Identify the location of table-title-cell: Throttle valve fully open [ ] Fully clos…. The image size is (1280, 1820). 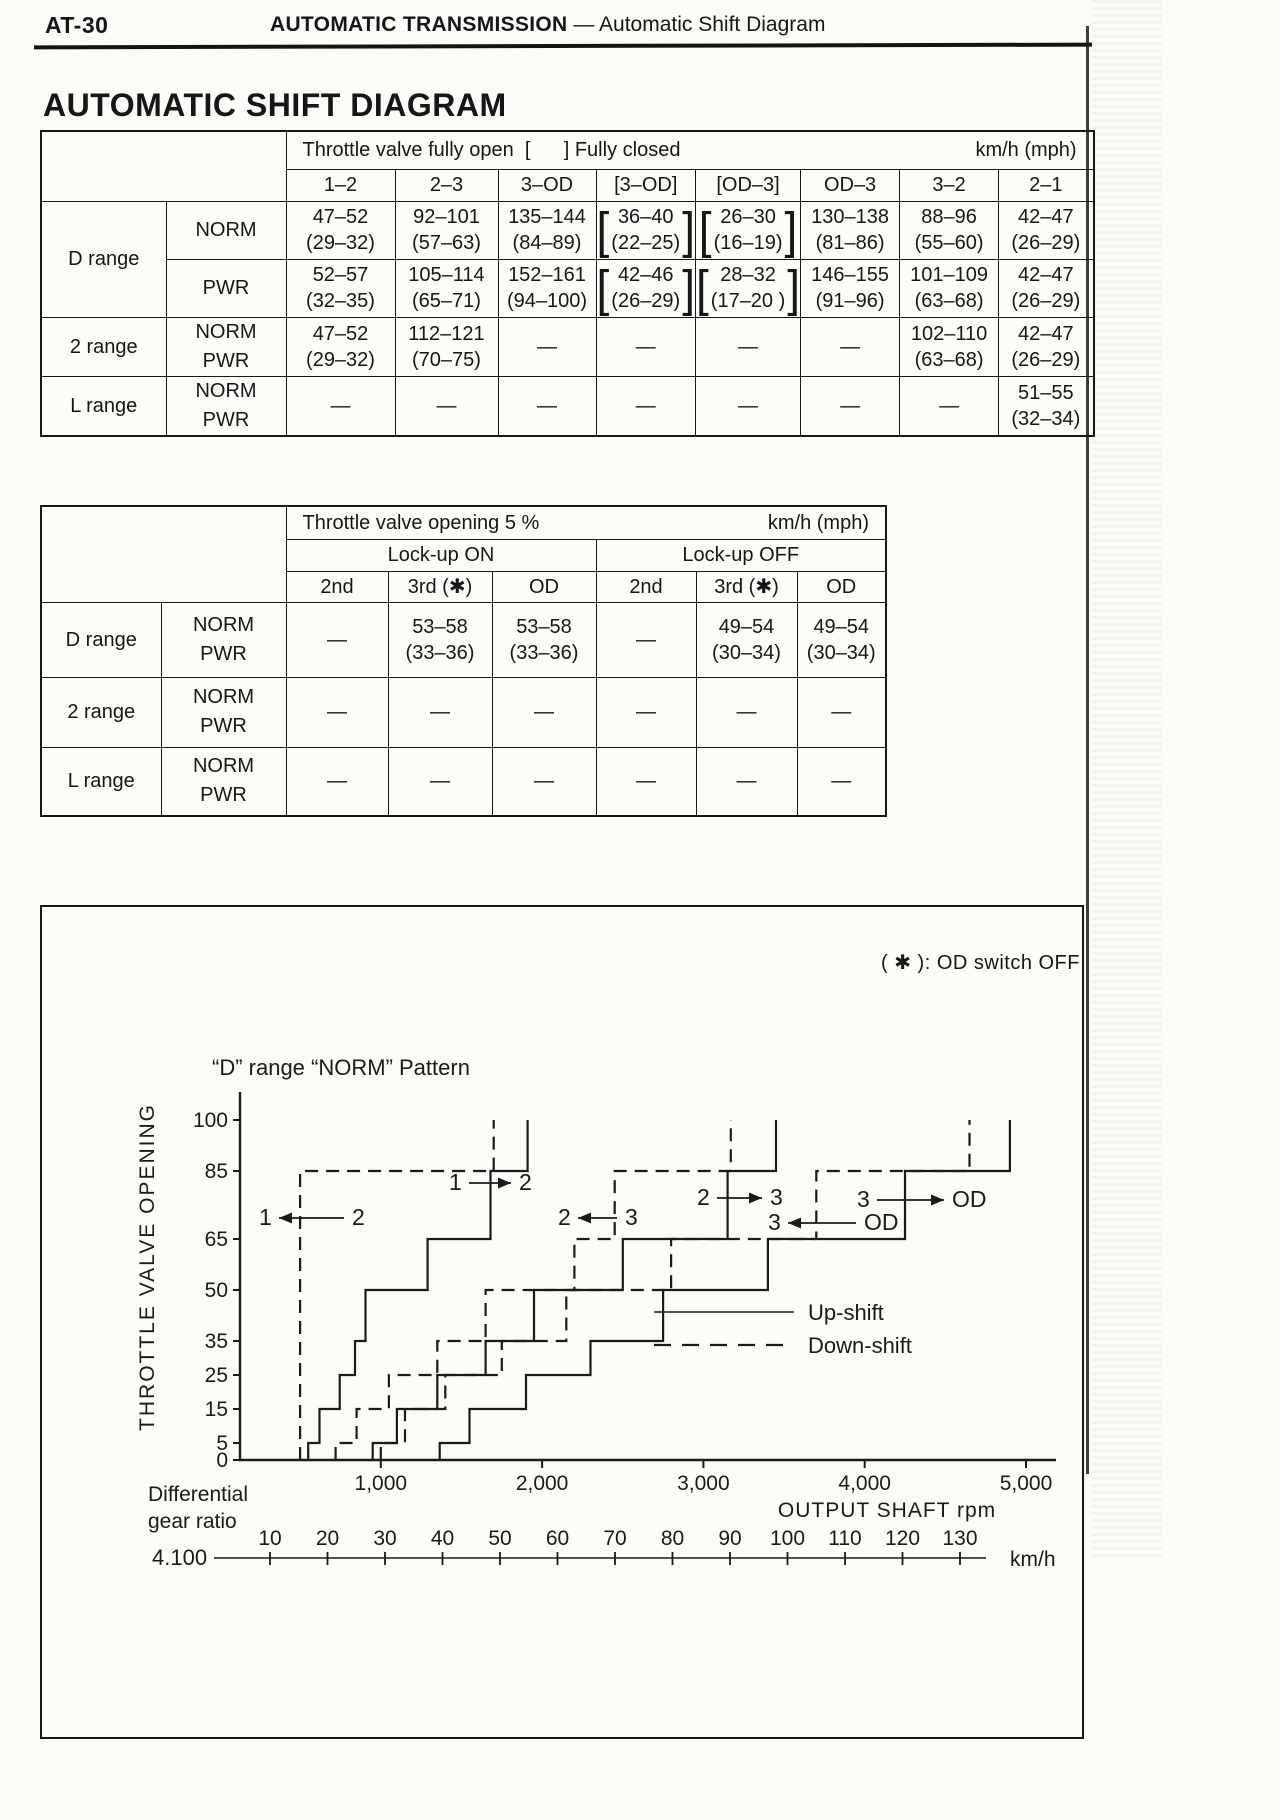
(690, 150).